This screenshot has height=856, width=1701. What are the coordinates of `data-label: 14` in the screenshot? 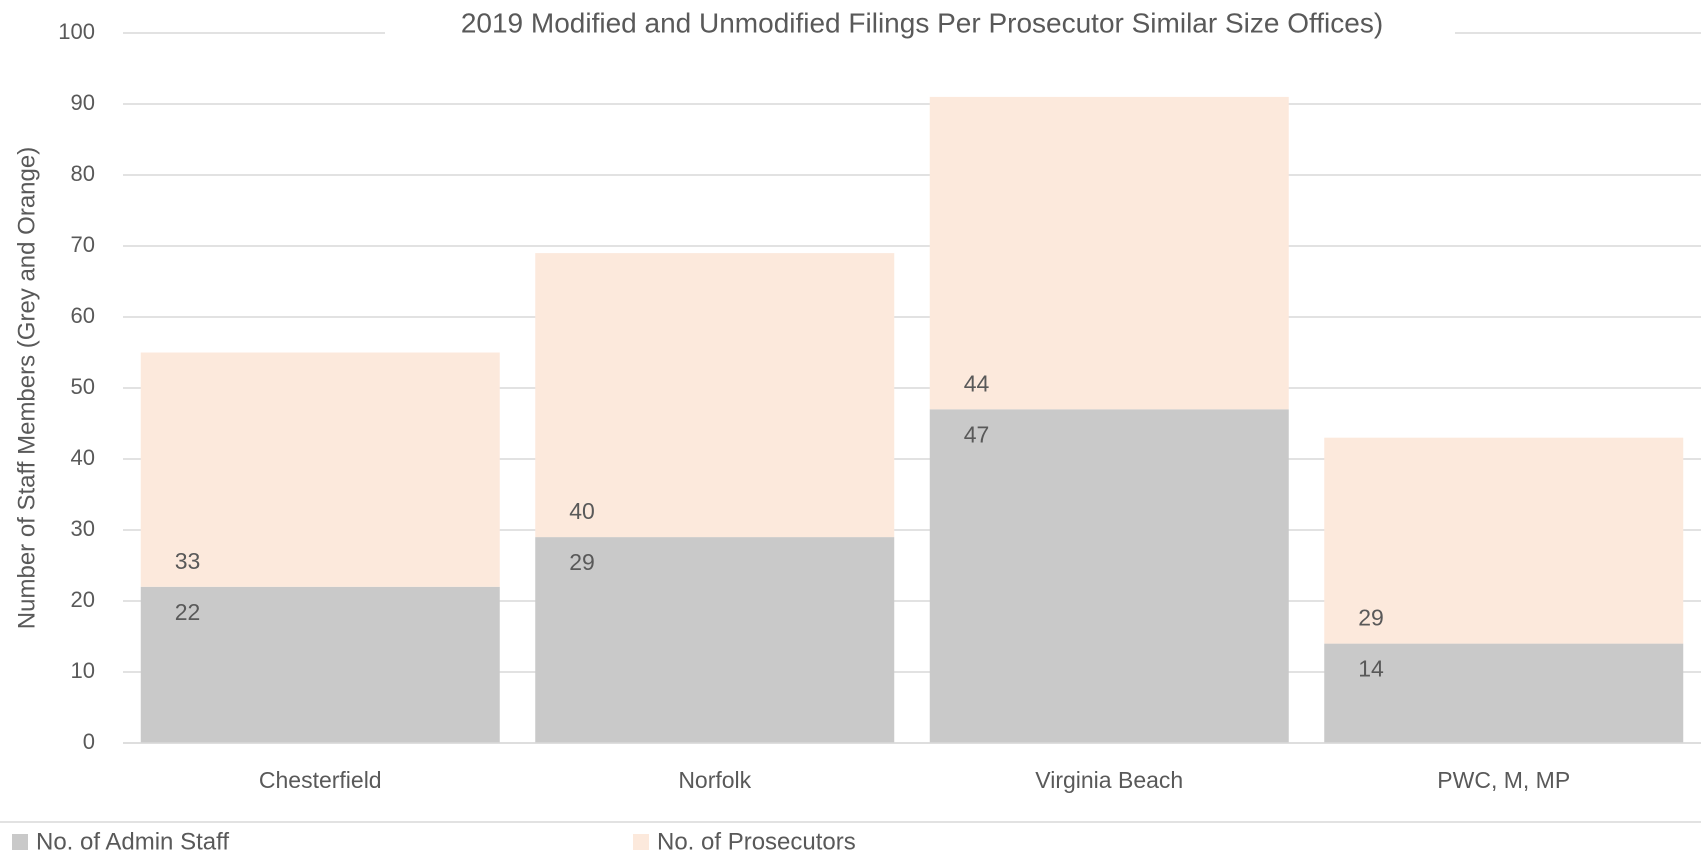 It's located at (1371, 669).